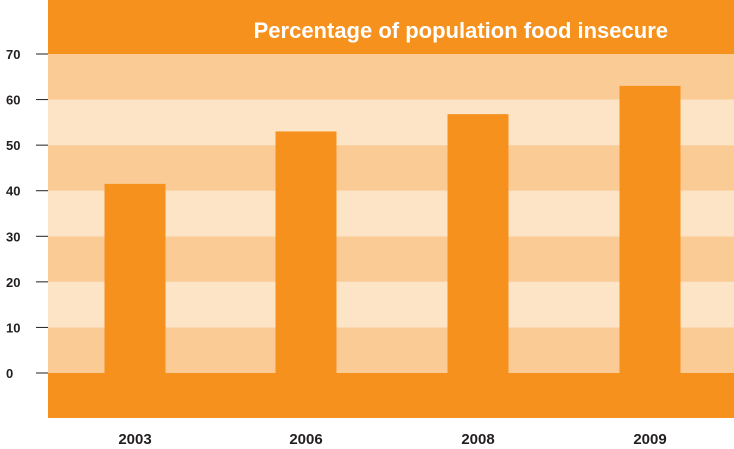  What do you see at coordinates (27, 214) in the screenshot?
I see `y-axis: 0 10 20 30 40 50 60 70` at bounding box center [27, 214].